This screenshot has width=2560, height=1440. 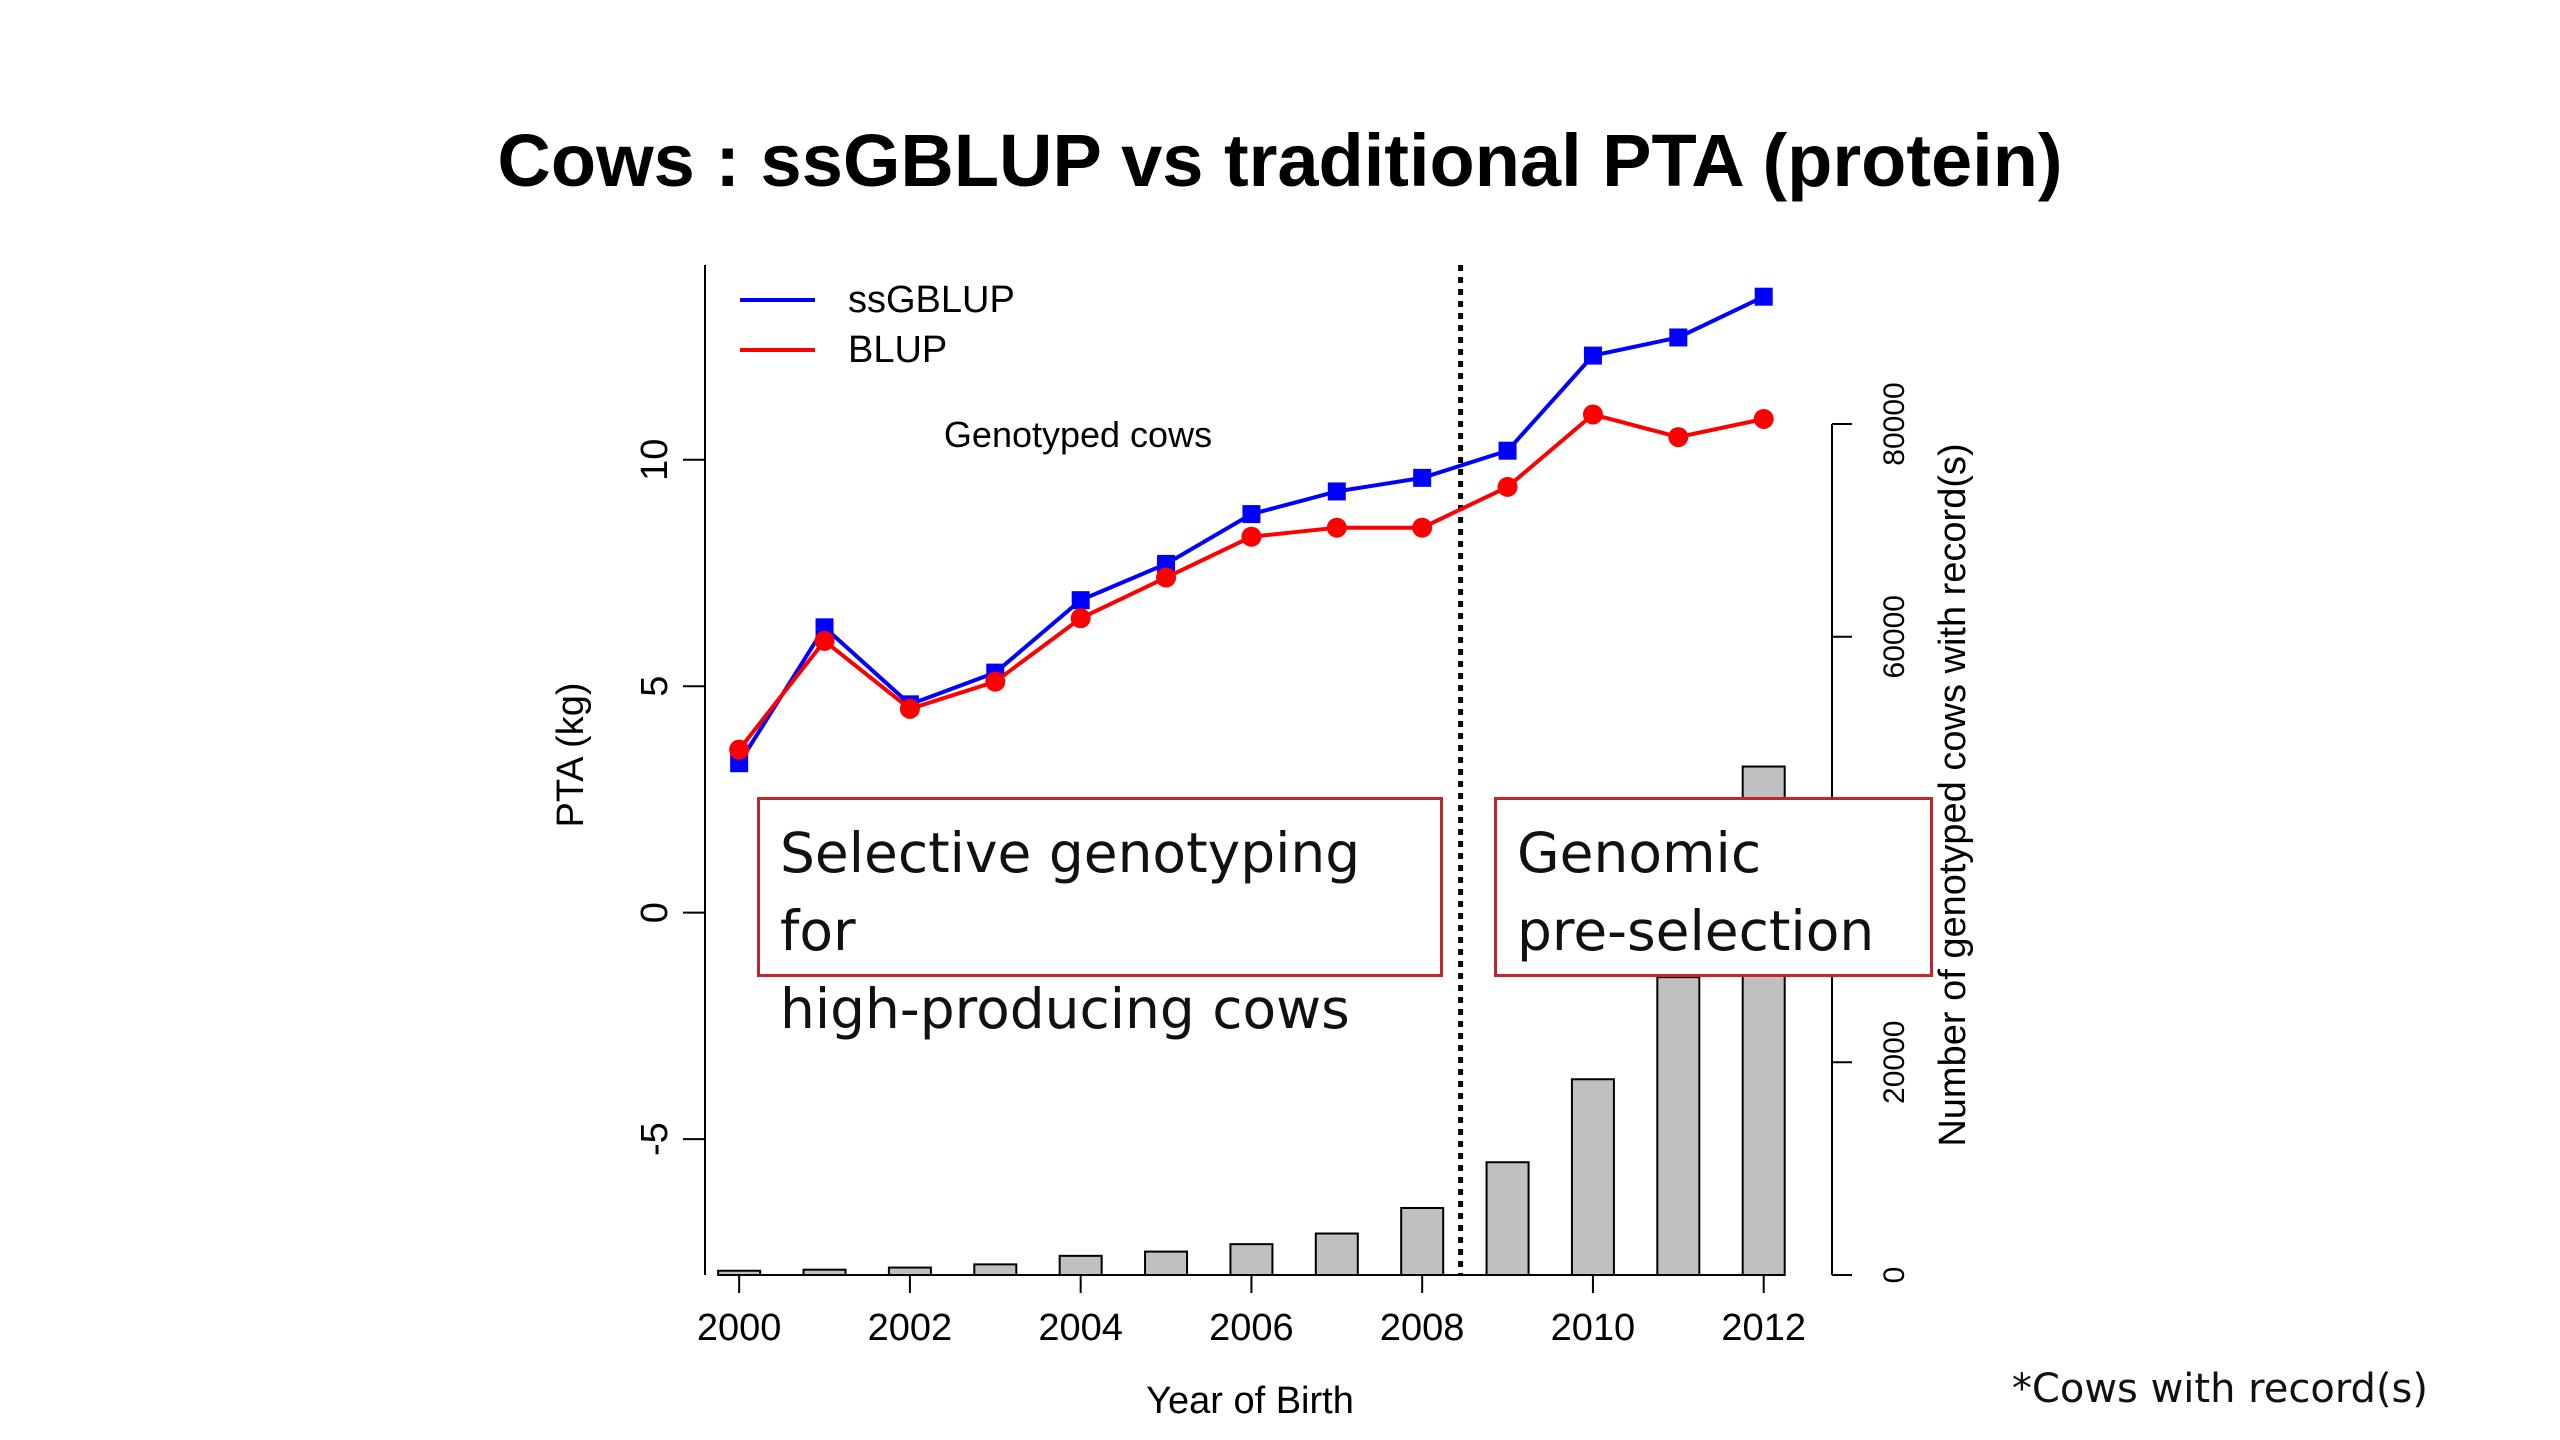 I want to click on point-BLUP-2001, so click(x=824, y=640).